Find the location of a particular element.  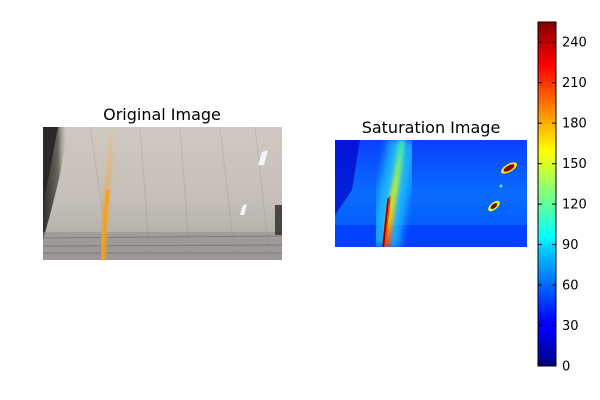

colorbar-gradient is located at coordinates (547, 194).